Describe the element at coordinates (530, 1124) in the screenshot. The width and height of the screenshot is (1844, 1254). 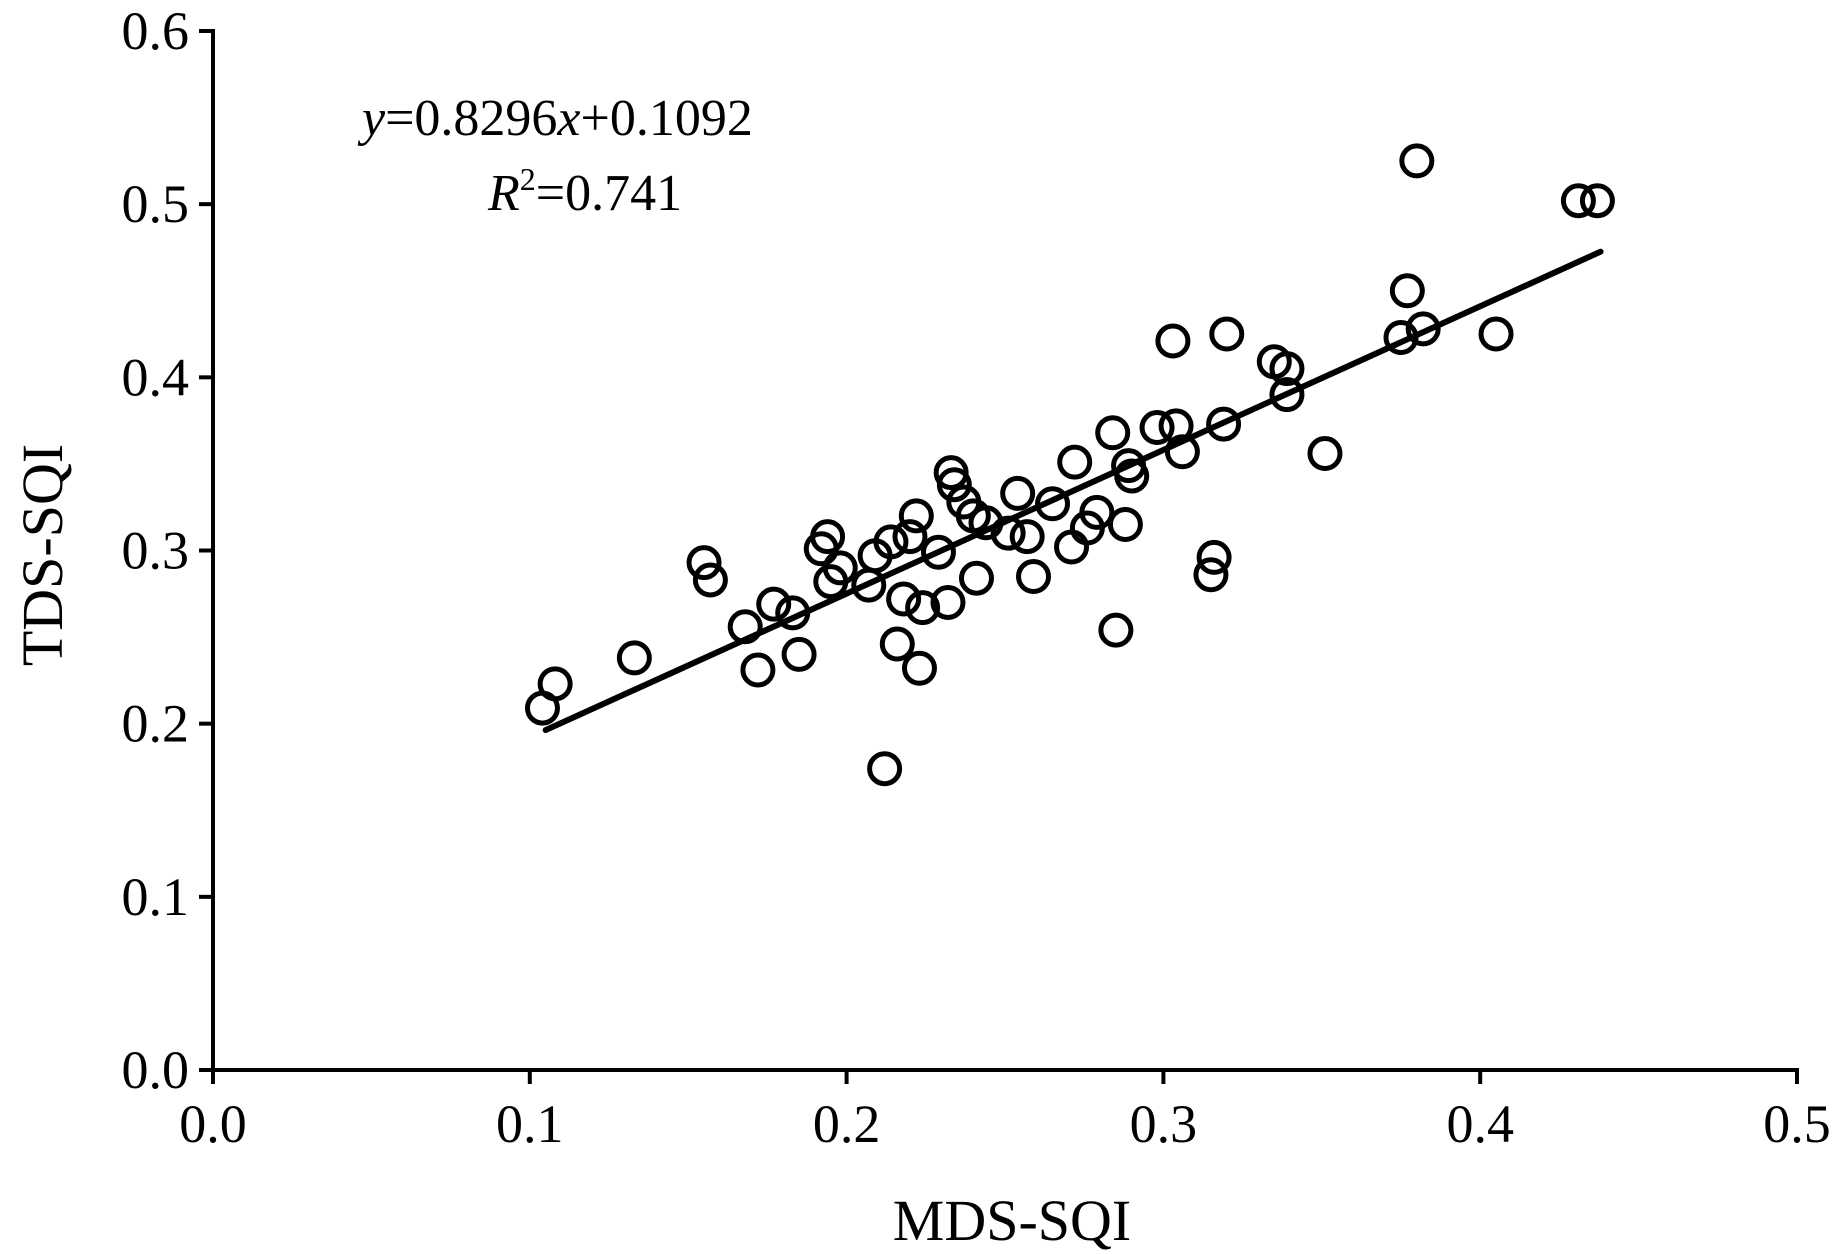
I see `x-tick-label: 0.1` at that location.